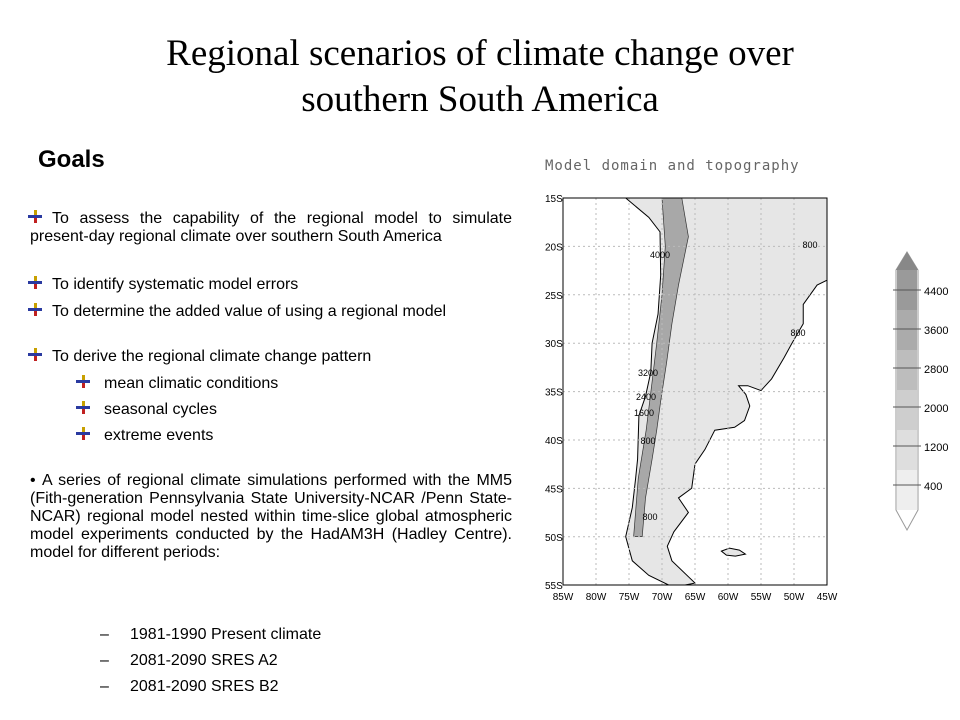 The width and height of the screenshot is (960, 720). I want to click on colorbar-label: 1200, so click(936, 448).